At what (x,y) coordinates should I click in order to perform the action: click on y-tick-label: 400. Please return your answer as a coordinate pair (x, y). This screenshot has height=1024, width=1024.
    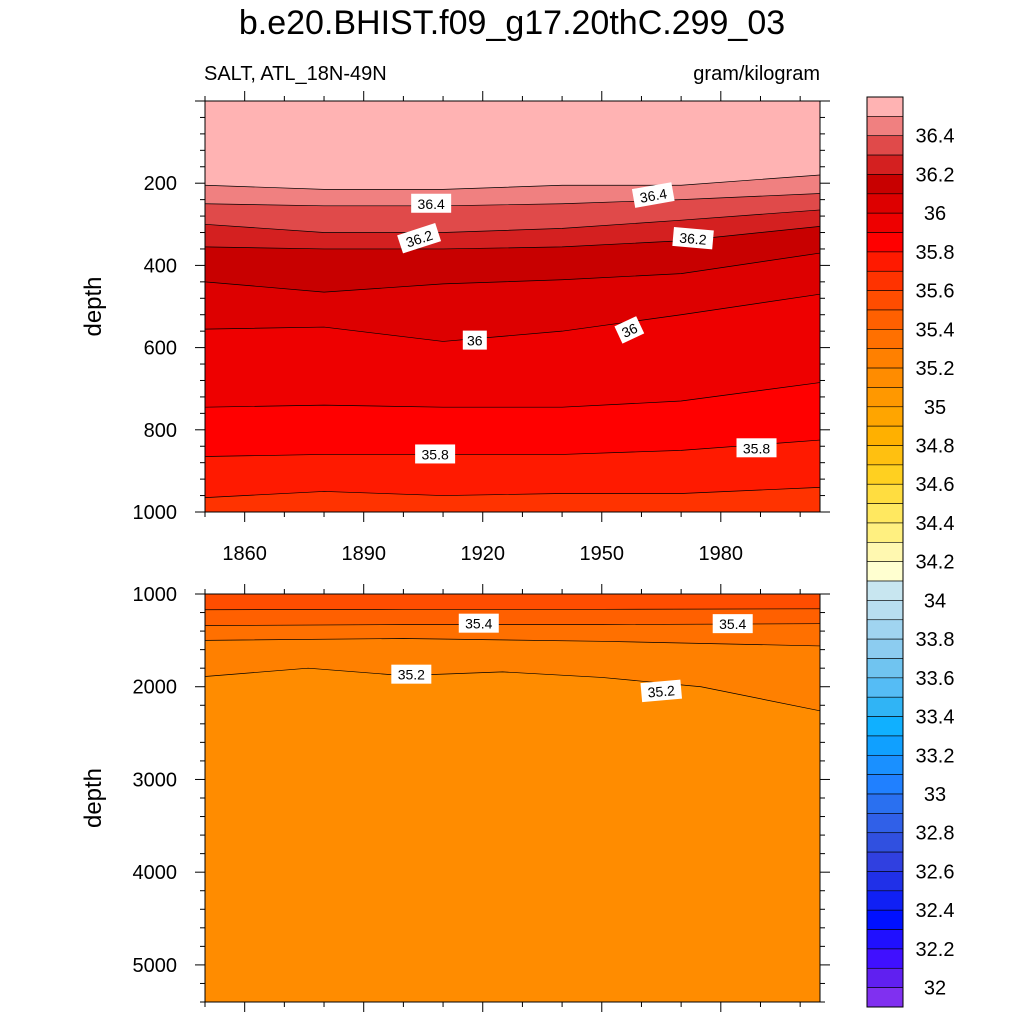
    Looking at the image, I should click on (160, 266).